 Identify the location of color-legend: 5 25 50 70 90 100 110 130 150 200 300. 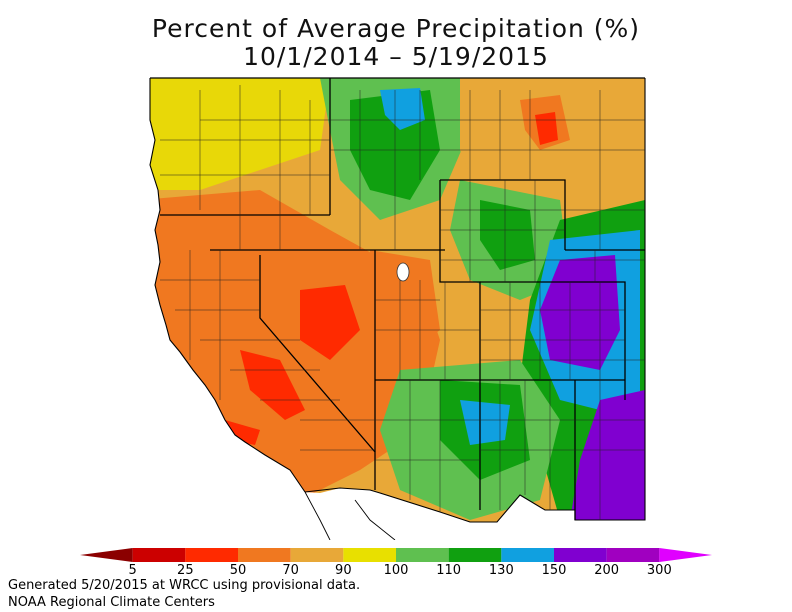
(396, 563).